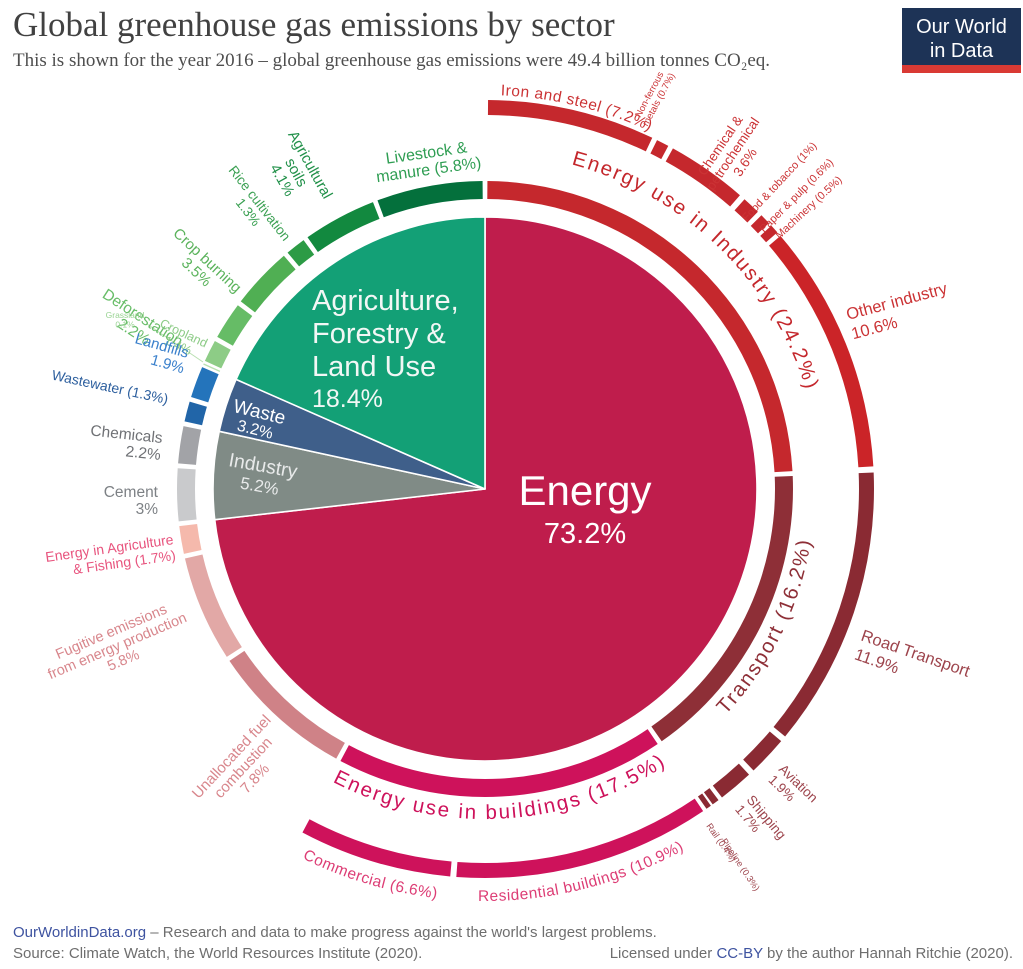 Image resolution: width=1023 pixels, height=969 pixels. Describe the element at coordinates (823, 604) in the screenshot. I see `outer-segment-road-transport` at that location.